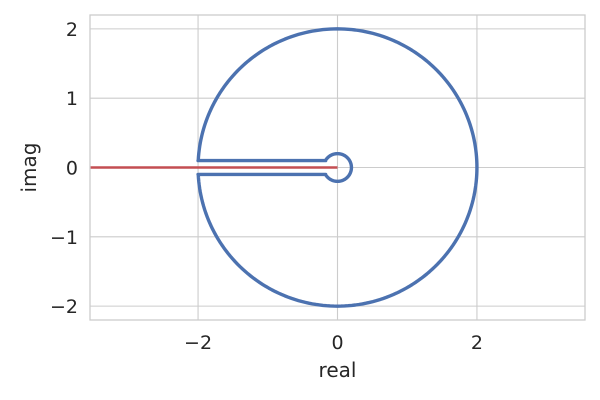 The height and width of the screenshot is (400, 600). I want to click on y-tick-label: 1, so click(72, 99).